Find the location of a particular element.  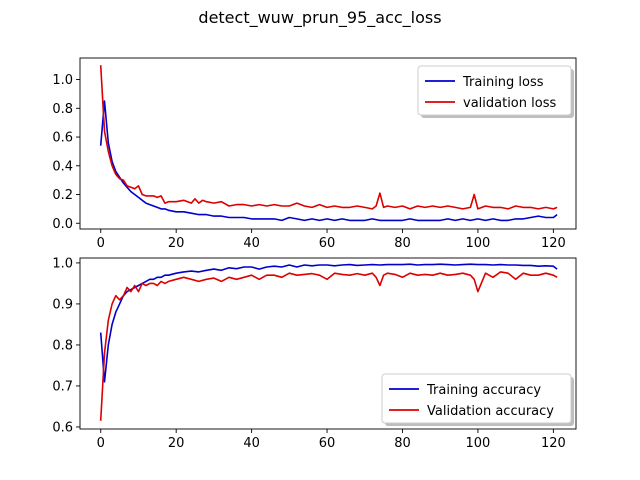

legend-label: Training accuracy is located at coordinates (483, 390).